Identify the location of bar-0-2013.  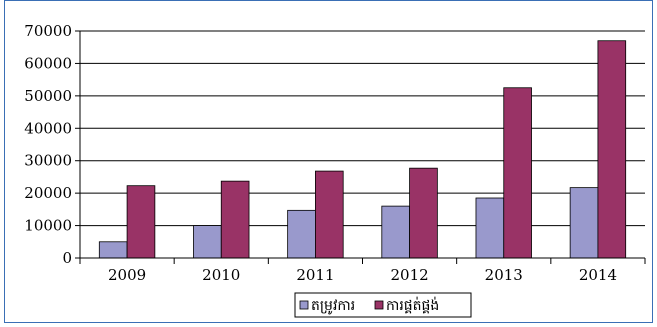
(490, 228).